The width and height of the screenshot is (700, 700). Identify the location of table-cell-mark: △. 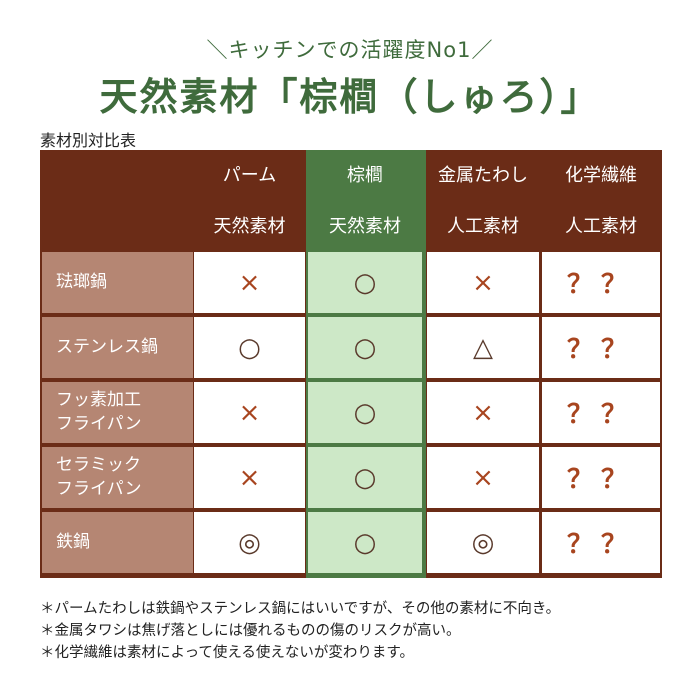
(483, 347).